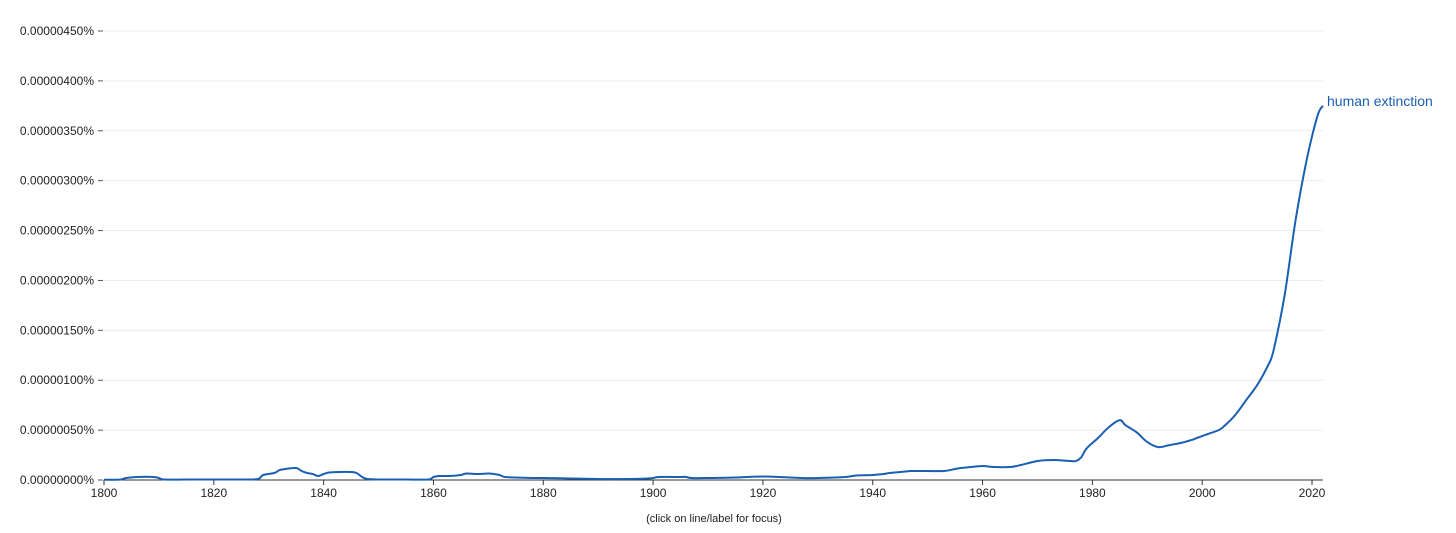  What do you see at coordinates (57, 31) in the screenshot?
I see `y-tick-label: 0.00000450%` at bounding box center [57, 31].